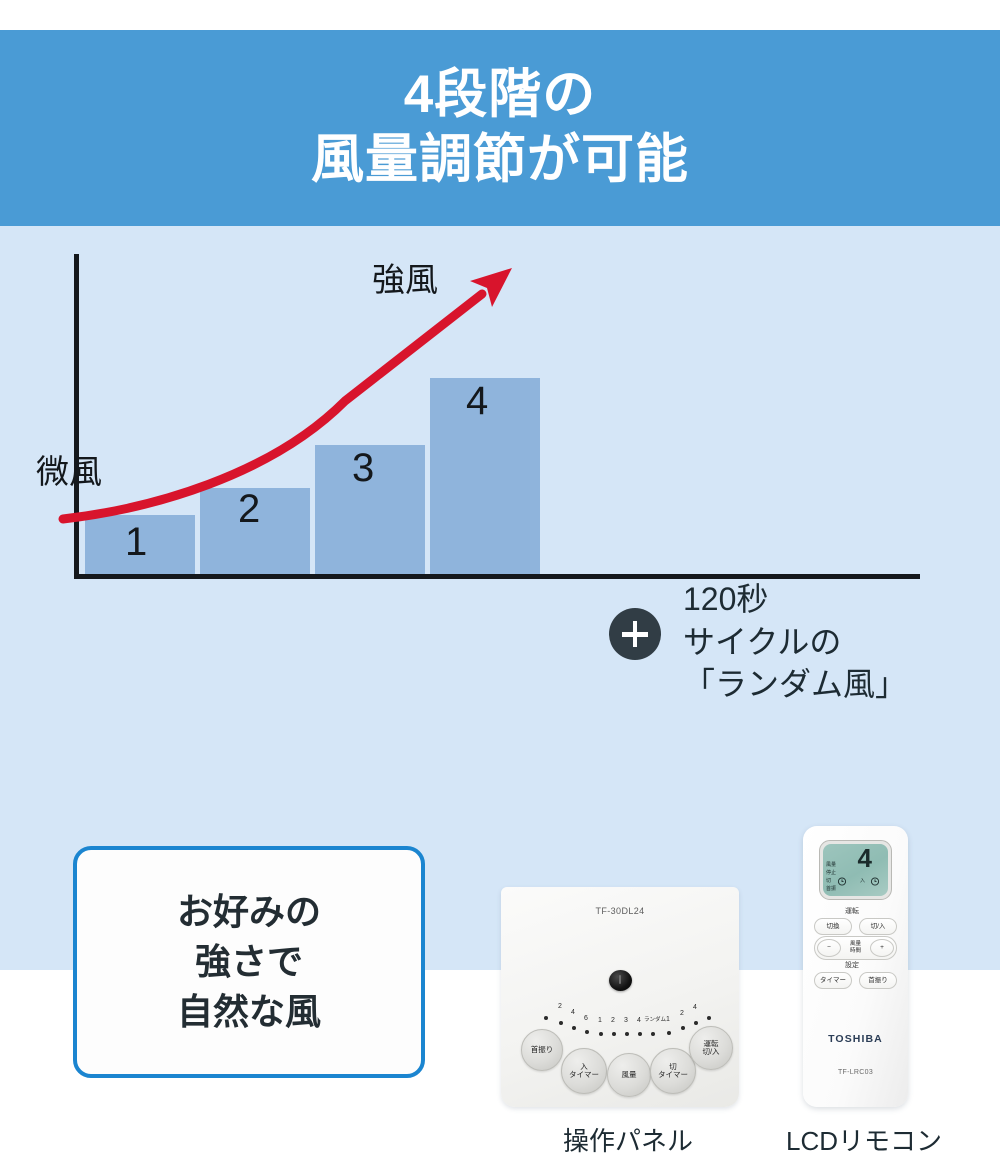 The image size is (1000, 1158). Describe the element at coordinates (628, 1141) in the screenshot. I see `caption-control-panel: 操作パネル` at that location.